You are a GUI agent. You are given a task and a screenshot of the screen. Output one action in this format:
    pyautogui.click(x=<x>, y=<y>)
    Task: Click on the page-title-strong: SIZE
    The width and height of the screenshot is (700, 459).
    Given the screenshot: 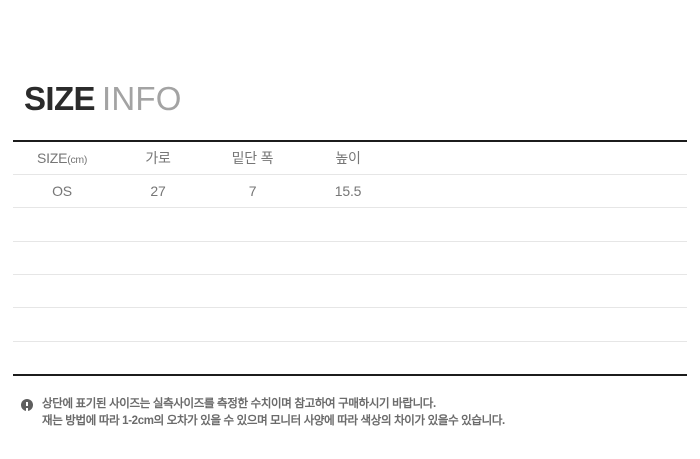 What is the action you would take?
    pyautogui.click(x=60, y=98)
    